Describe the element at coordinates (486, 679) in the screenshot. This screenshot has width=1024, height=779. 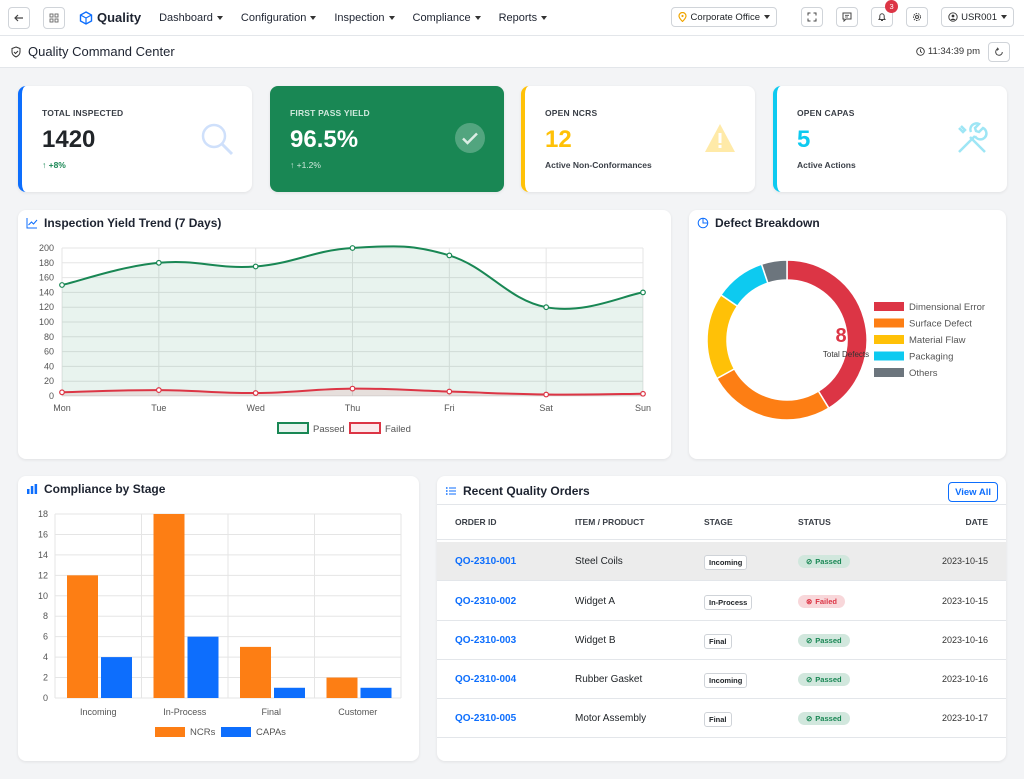
I see `order-id-link: QO-2310-004` at that location.